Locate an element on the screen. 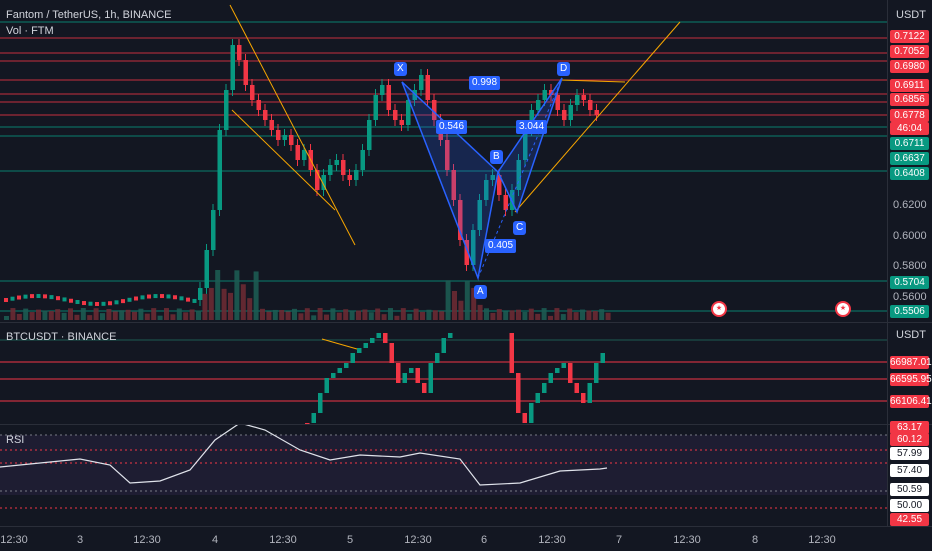 The height and width of the screenshot is (551, 932). price-label-10: 0.5704 is located at coordinates (909, 282).